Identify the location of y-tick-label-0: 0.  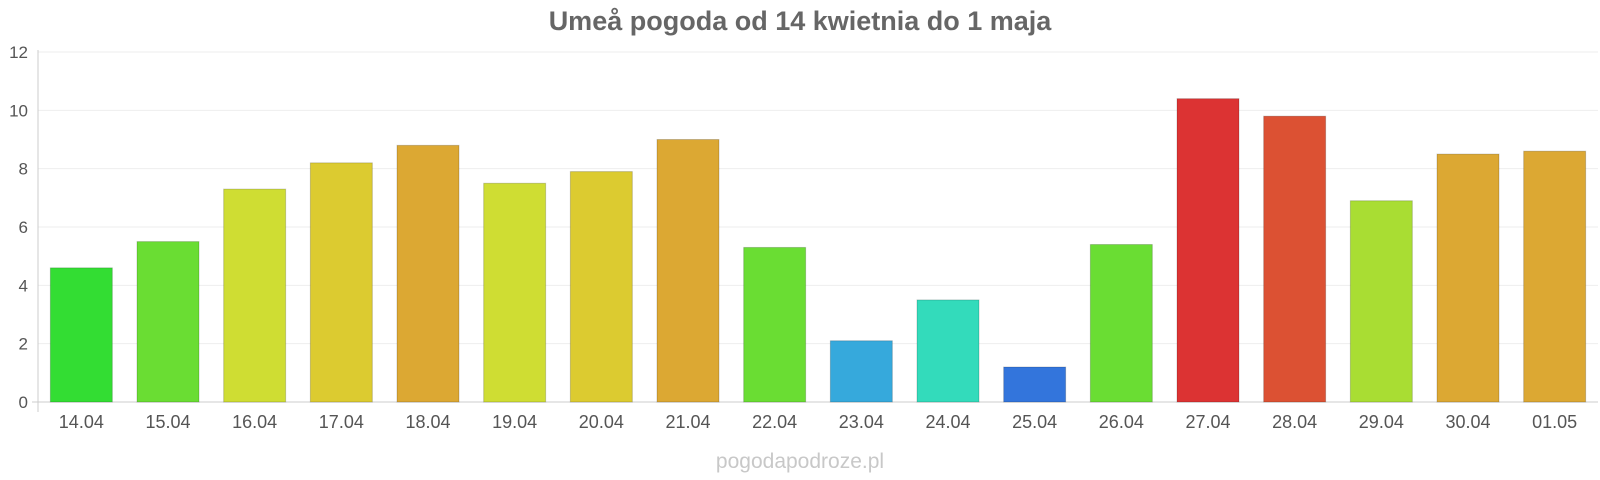
(23, 402).